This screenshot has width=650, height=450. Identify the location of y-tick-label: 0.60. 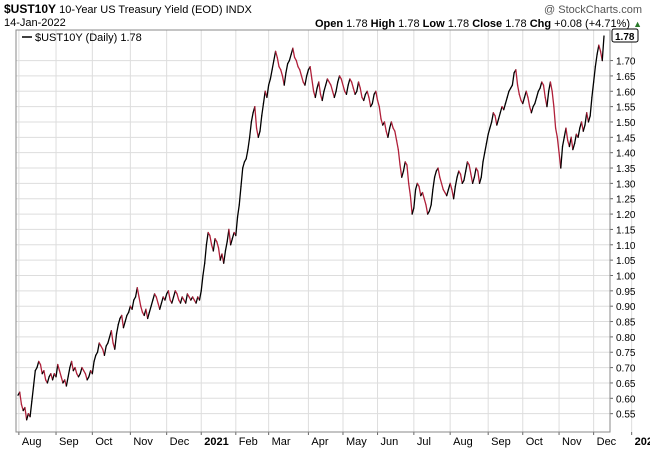
(626, 399).